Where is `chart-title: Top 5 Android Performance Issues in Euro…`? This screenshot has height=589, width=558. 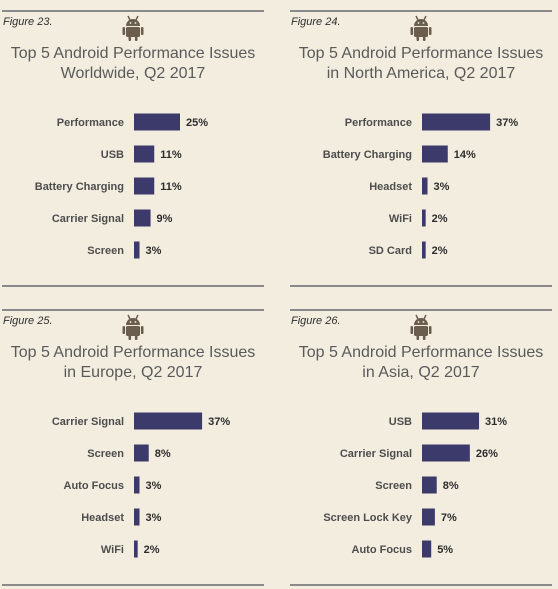
chart-title: Top 5 Android Performance Issues in Euro… is located at coordinates (133, 363).